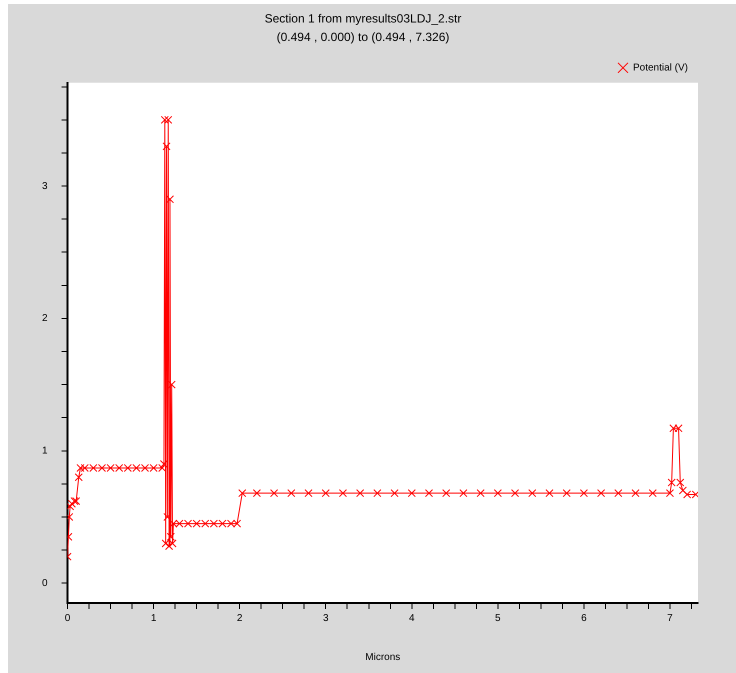 The width and height of the screenshot is (736, 673). I want to click on x-tick-label: 3, so click(325, 618).